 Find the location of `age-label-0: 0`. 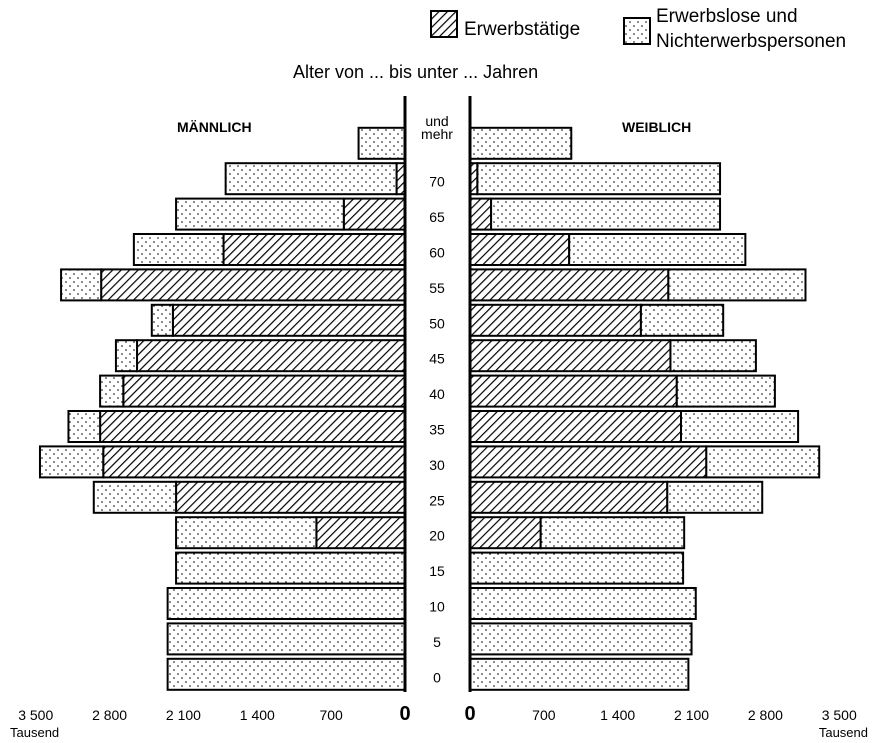

age-label-0: 0 is located at coordinates (437, 677).